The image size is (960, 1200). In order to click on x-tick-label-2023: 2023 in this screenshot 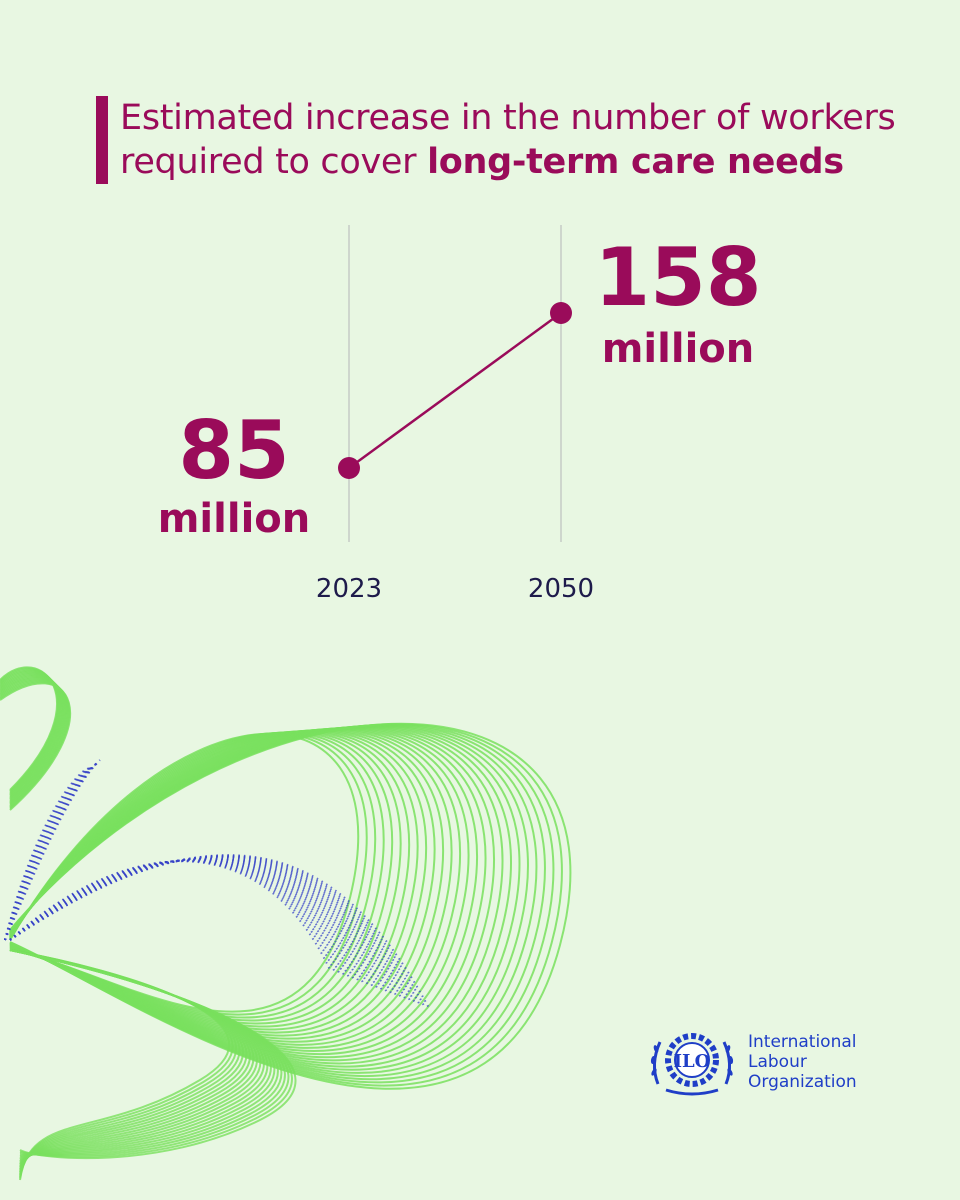, I will do `click(349, 589)`.